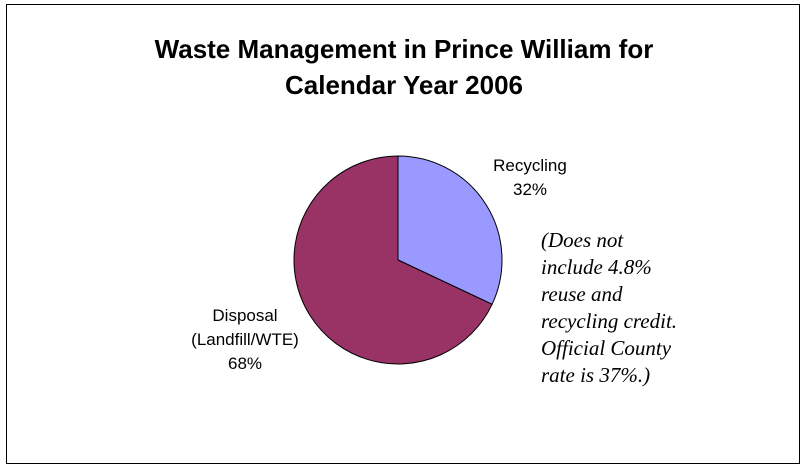 Image resolution: width=808 pixels, height=469 pixels. Describe the element at coordinates (404, 85) in the screenshot. I see `chart-title-line-2: Calendar Year 2006` at that location.